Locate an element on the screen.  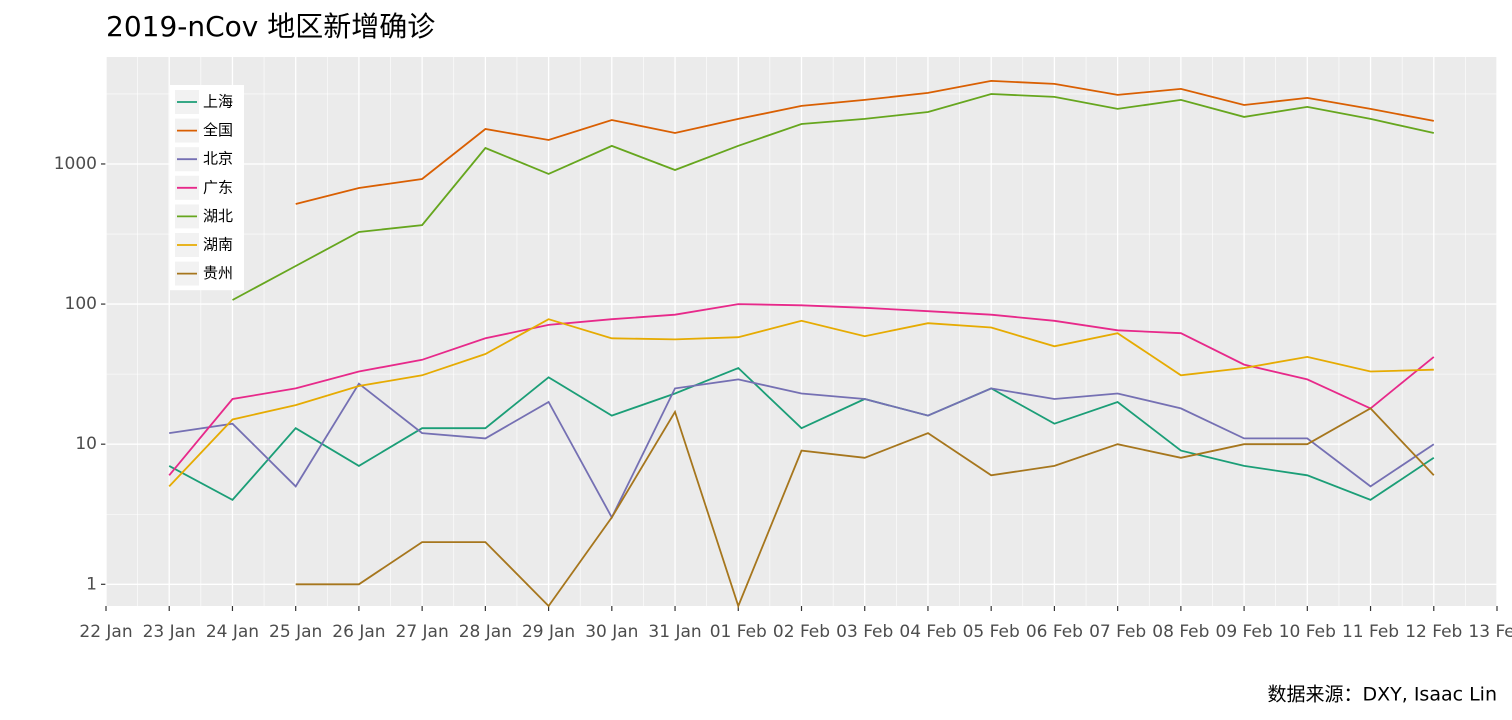
x-tick-label: 23 Jan is located at coordinates (169, 632).